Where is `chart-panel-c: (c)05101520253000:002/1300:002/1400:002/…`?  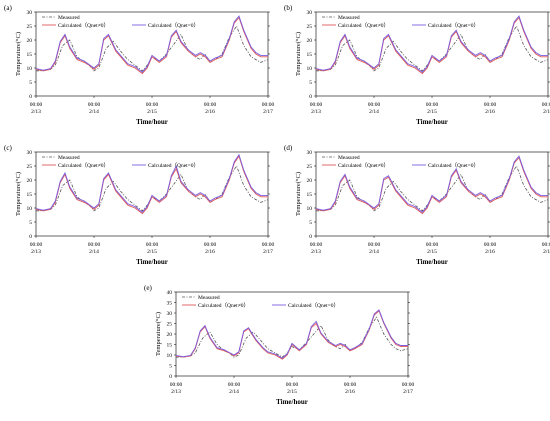 chart-panel-c: (c)05101520253000:002/1300:002/1400:002/… is located at coordinates (139, 205).